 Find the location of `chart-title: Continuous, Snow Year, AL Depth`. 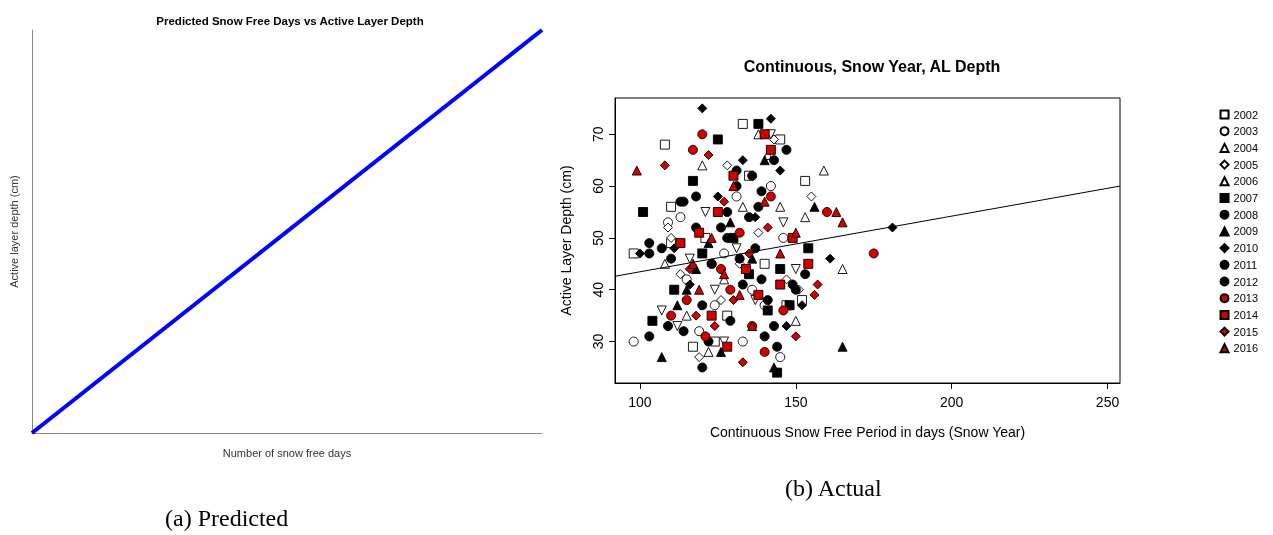

chart-title: Continuous, Snow Year, AL Depth is located at coordinates (872, 66).